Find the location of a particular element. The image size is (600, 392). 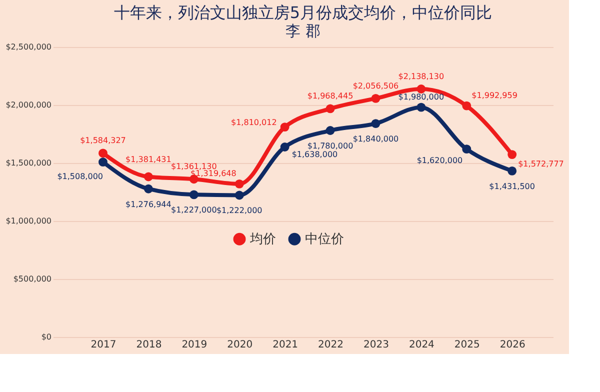

data-label: $1,840,000 is located at coordinates (375, 139).